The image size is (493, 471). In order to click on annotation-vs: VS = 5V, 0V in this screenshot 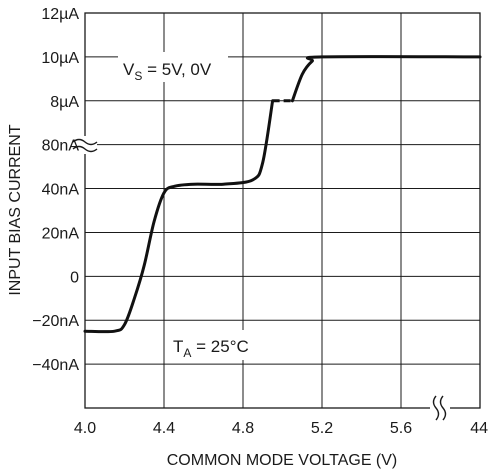, I will do `click(173, 67)`.